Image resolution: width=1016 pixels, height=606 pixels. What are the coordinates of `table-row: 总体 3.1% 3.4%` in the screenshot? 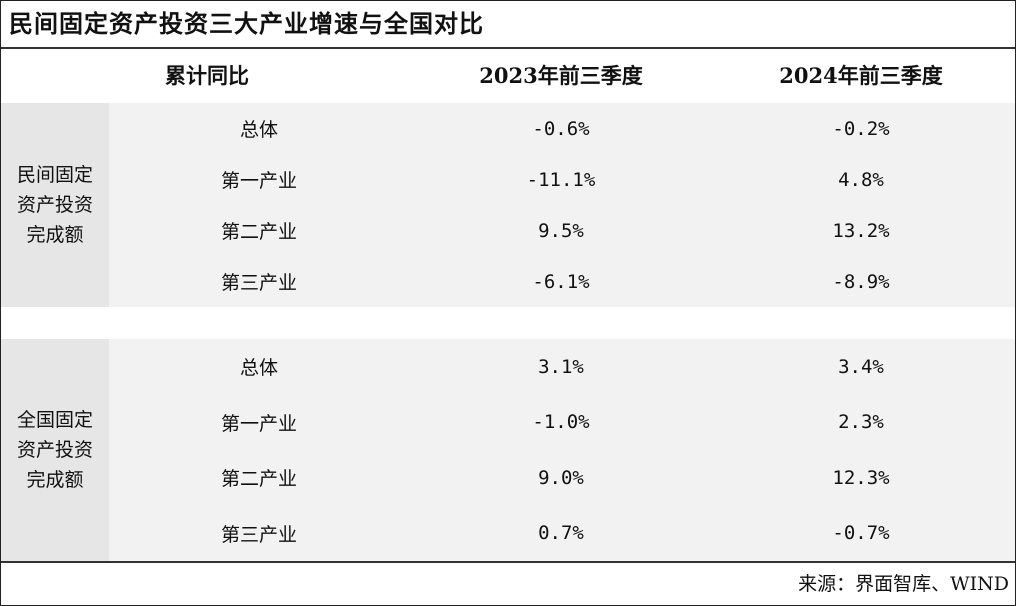 It's located at (562, 367).